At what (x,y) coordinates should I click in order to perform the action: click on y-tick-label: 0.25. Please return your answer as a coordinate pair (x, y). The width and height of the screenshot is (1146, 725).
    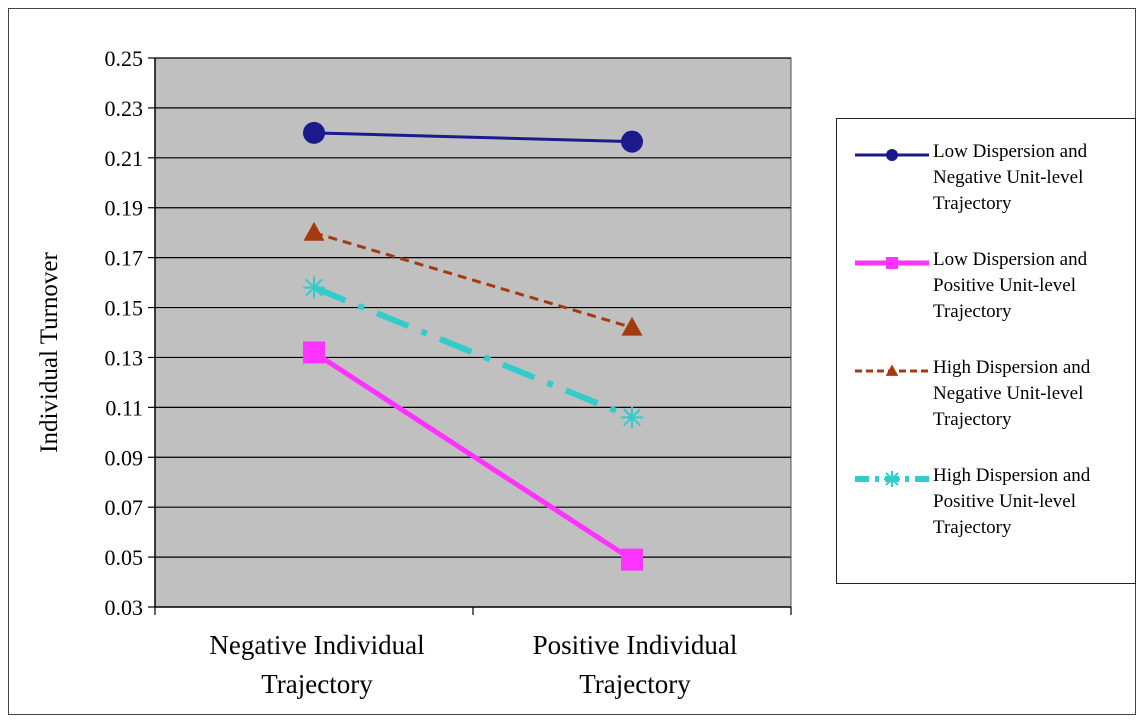
    Looking at the image, I should click on (124, 58).